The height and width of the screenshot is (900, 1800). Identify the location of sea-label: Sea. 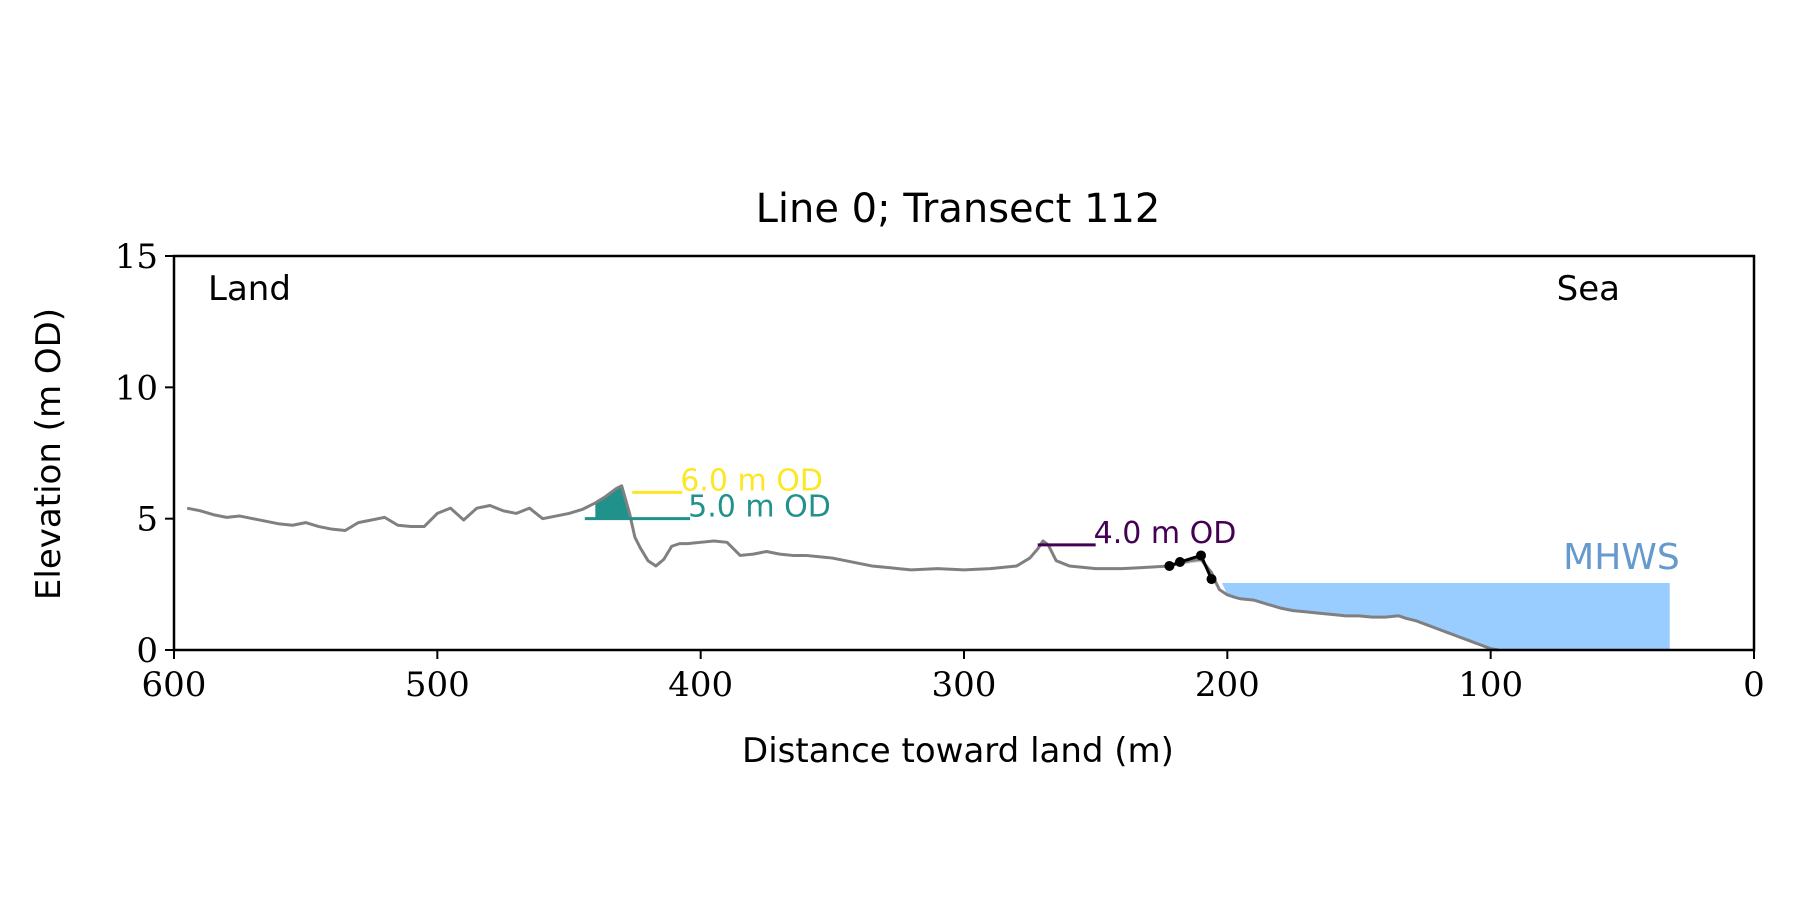
(1588, 289).